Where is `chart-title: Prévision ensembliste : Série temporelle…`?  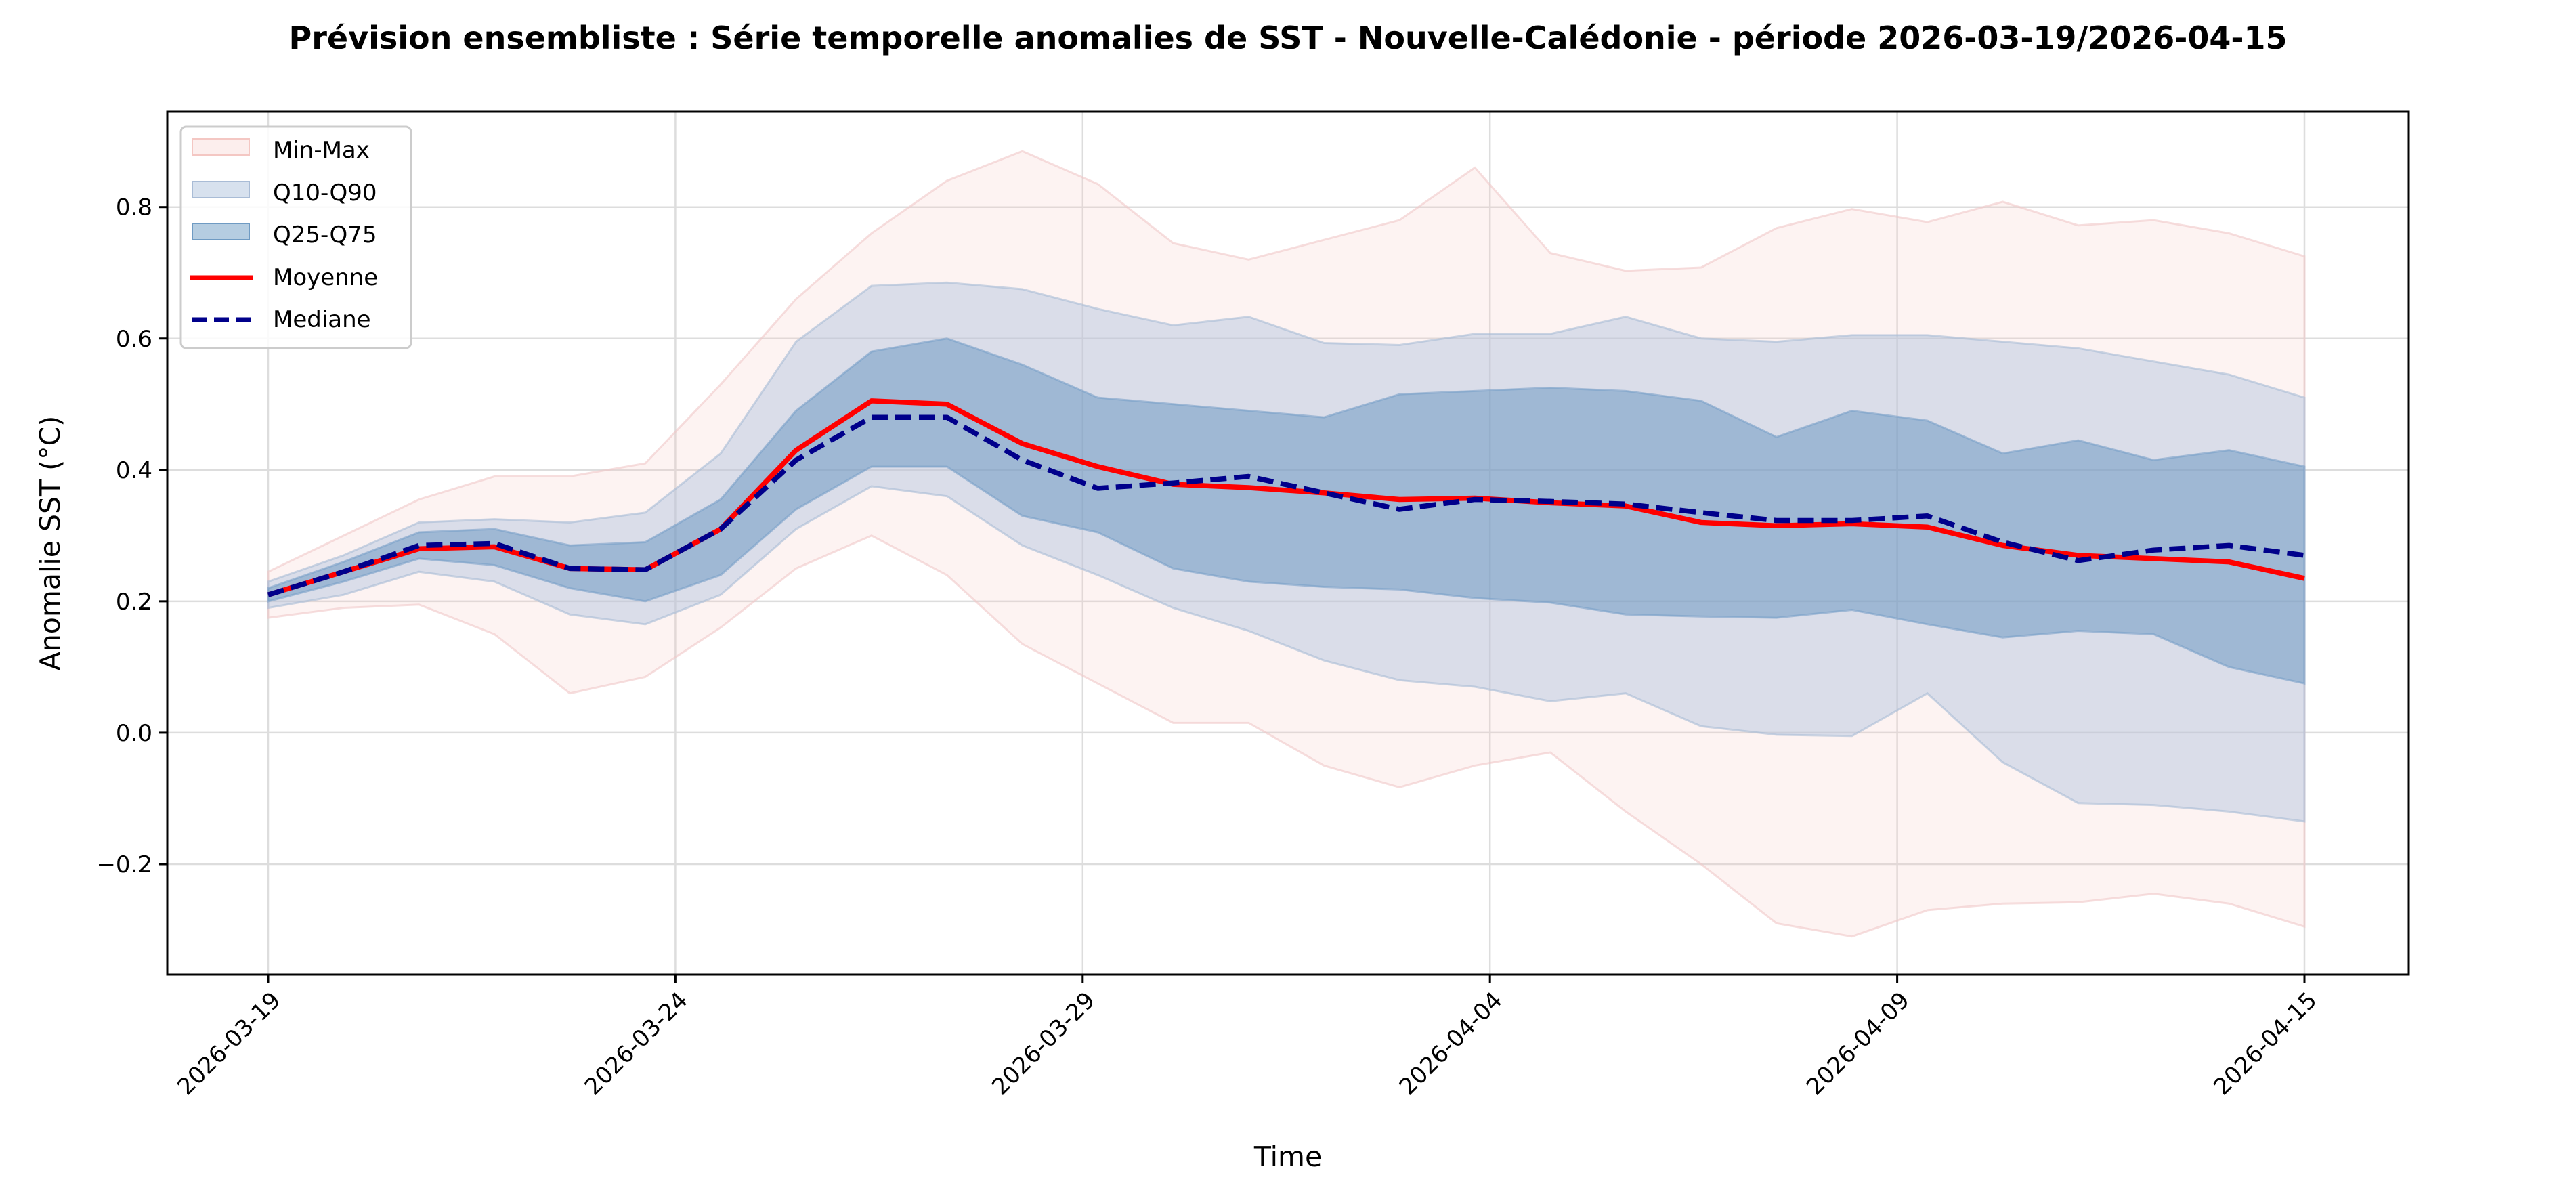
chart-title: Prévision ensembliste : Série temporelle… is located at coordinates (1288, 38).